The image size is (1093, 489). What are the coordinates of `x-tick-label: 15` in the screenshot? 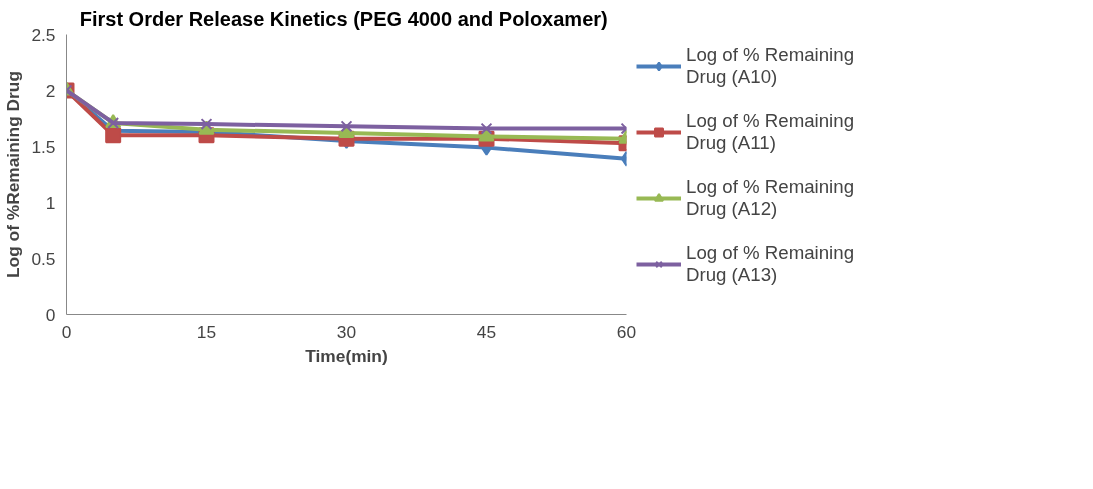 It's located at (206, 331).